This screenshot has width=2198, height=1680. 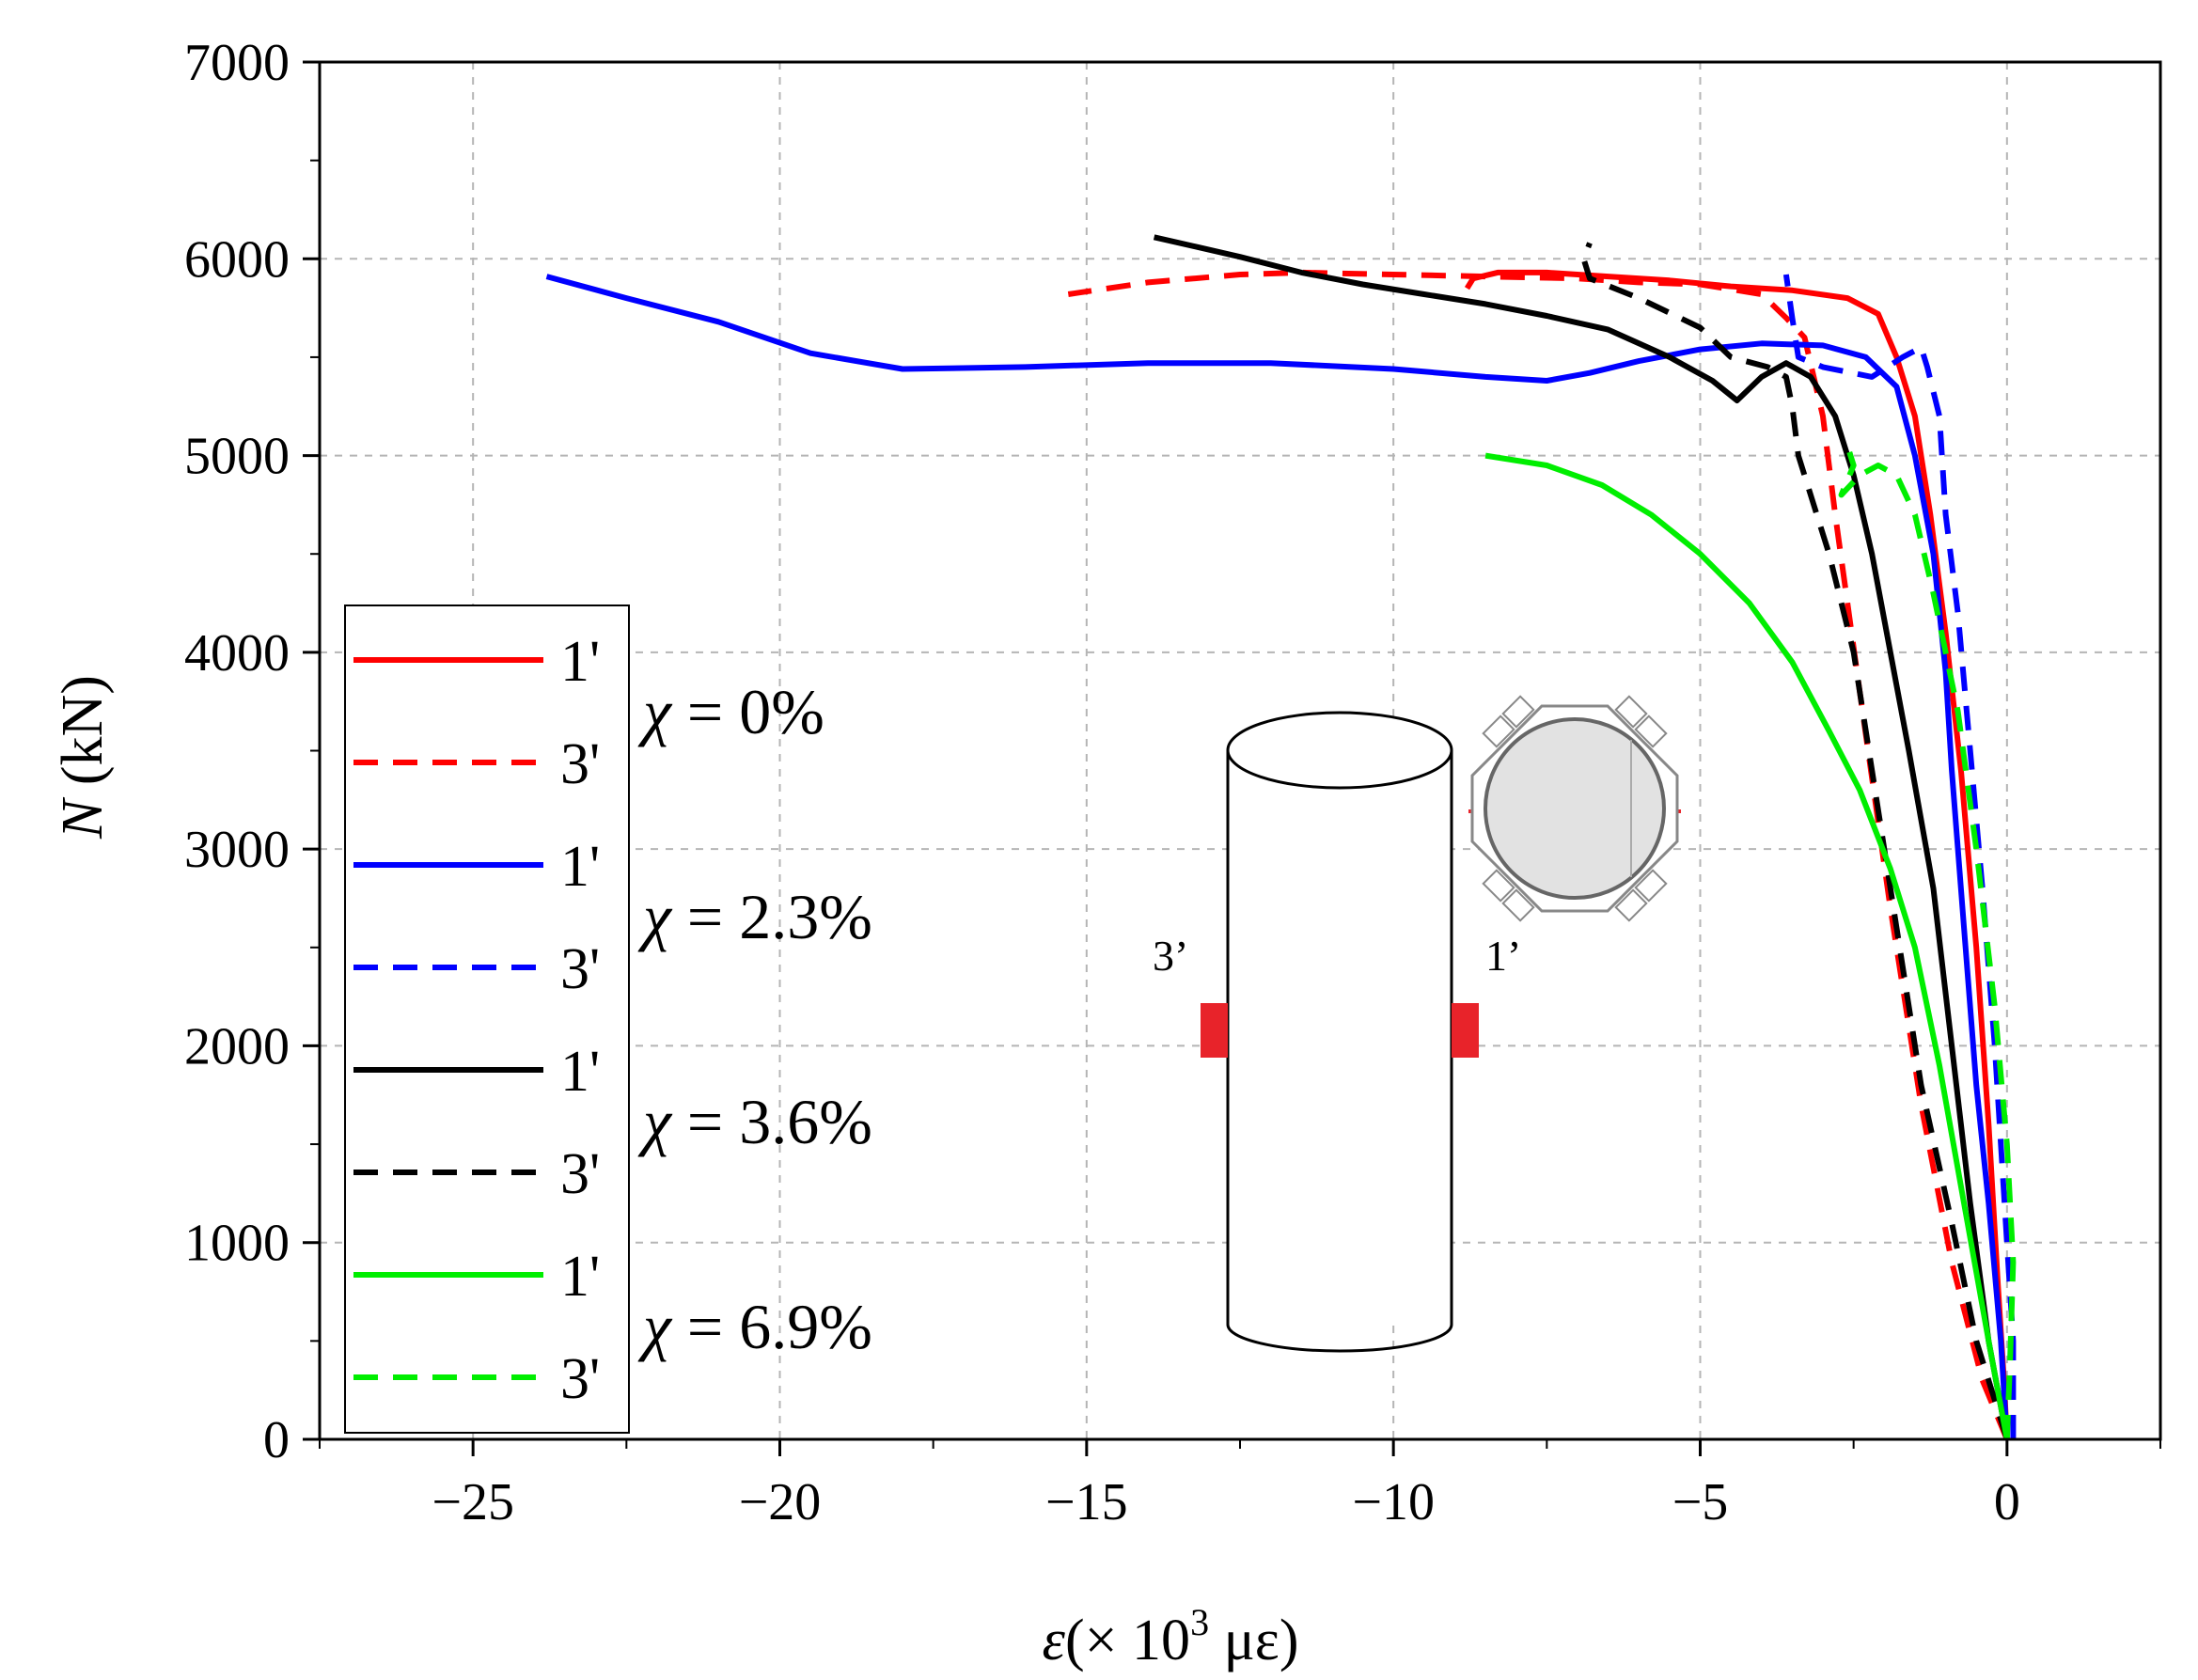 I want to click on y-tick-label: 1000, so click(x=237, y=1244).